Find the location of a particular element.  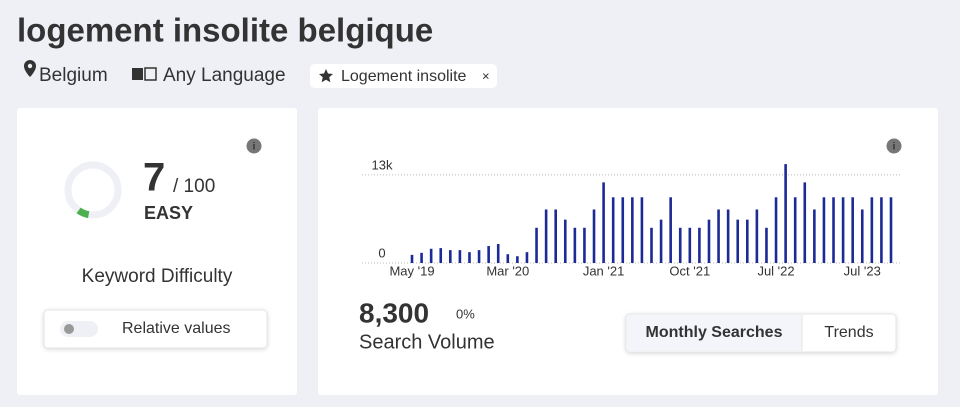

tab-trends: Trends is located at coordinates (848, 332).